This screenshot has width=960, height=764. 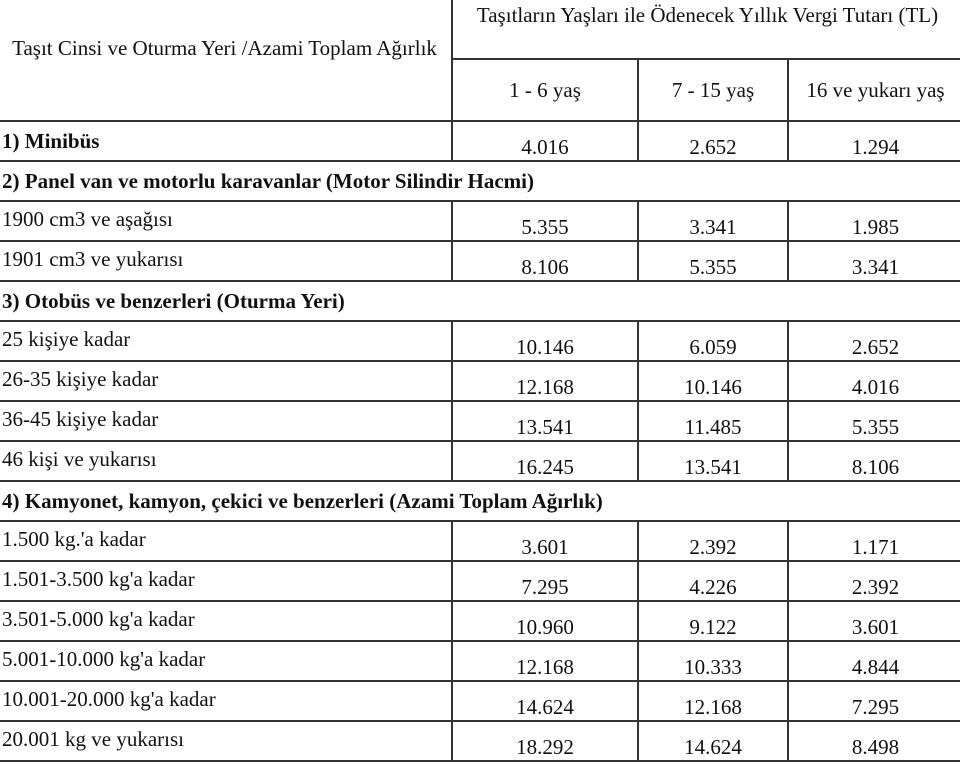 I want to click on row-label: 1.501-3.500 kg'a kadar, so click(x=226, y=581).